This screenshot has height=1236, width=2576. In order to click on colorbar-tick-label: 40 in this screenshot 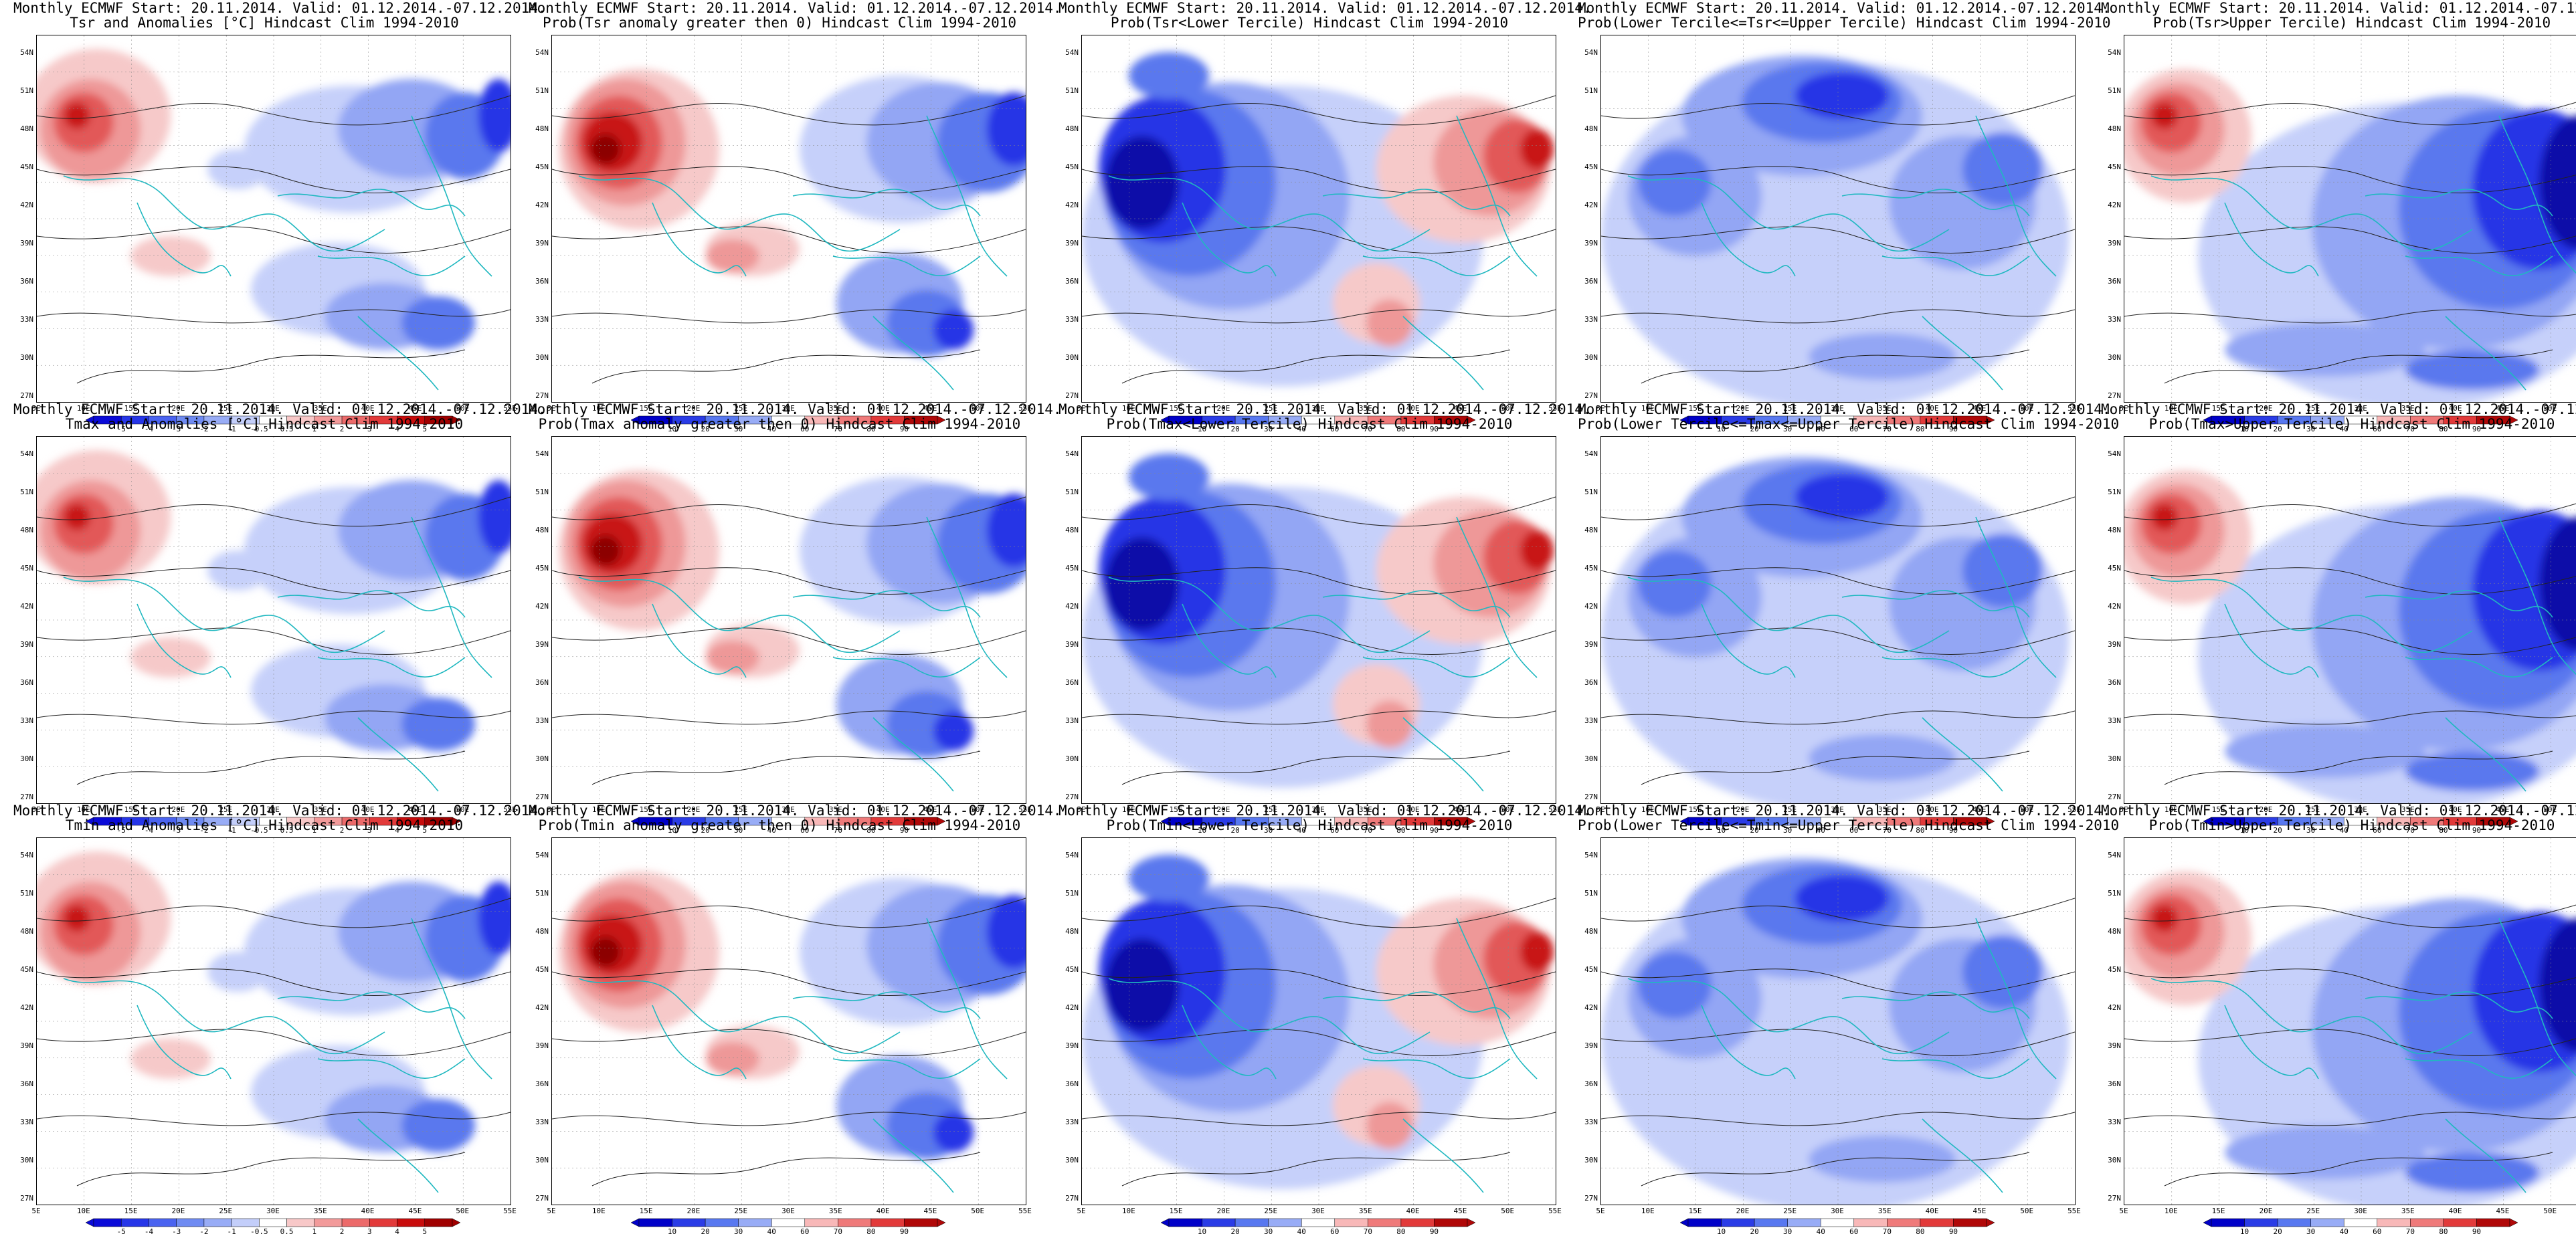, I will do `click(1301, 1231)`.